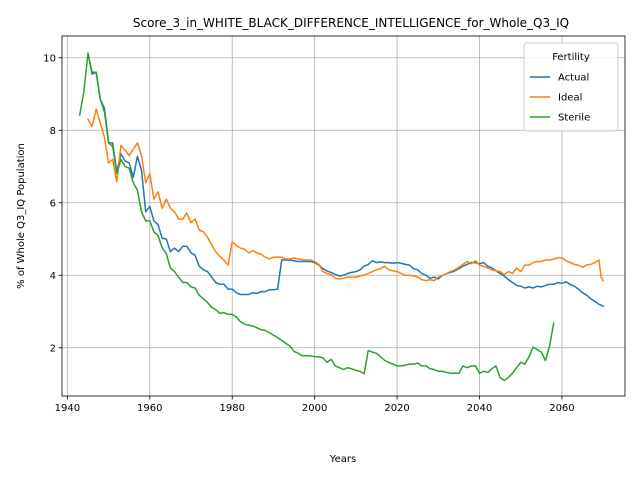 The width and height of the screenshot is (640, 480). I want to click on legend-box, so click(571, 87).